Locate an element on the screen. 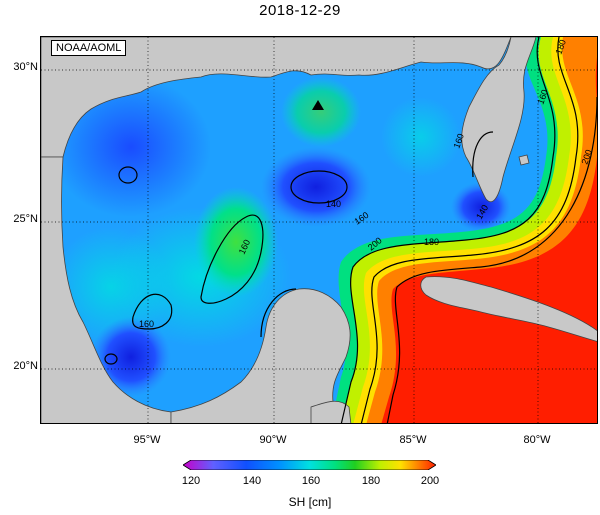 The width and height of the screenshot is (600, 515). contour-160-south is located at coordinates (152, 311).